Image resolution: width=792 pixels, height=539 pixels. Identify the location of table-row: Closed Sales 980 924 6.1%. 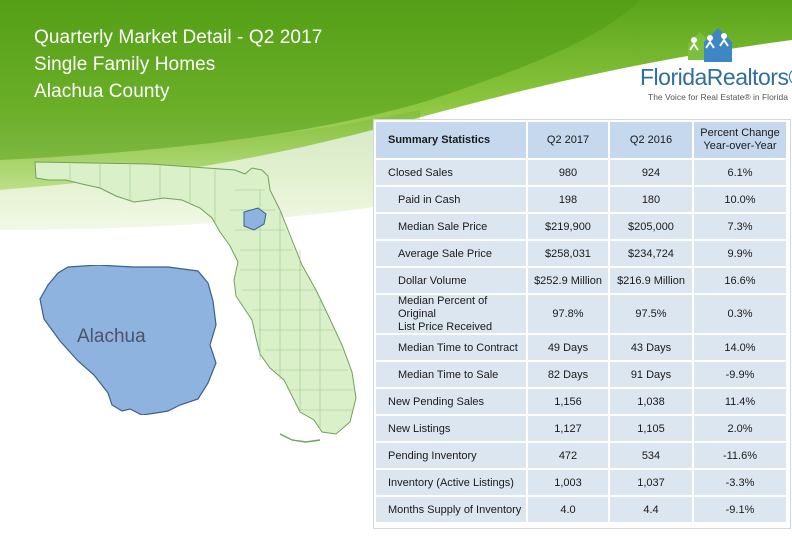
(581, 172).